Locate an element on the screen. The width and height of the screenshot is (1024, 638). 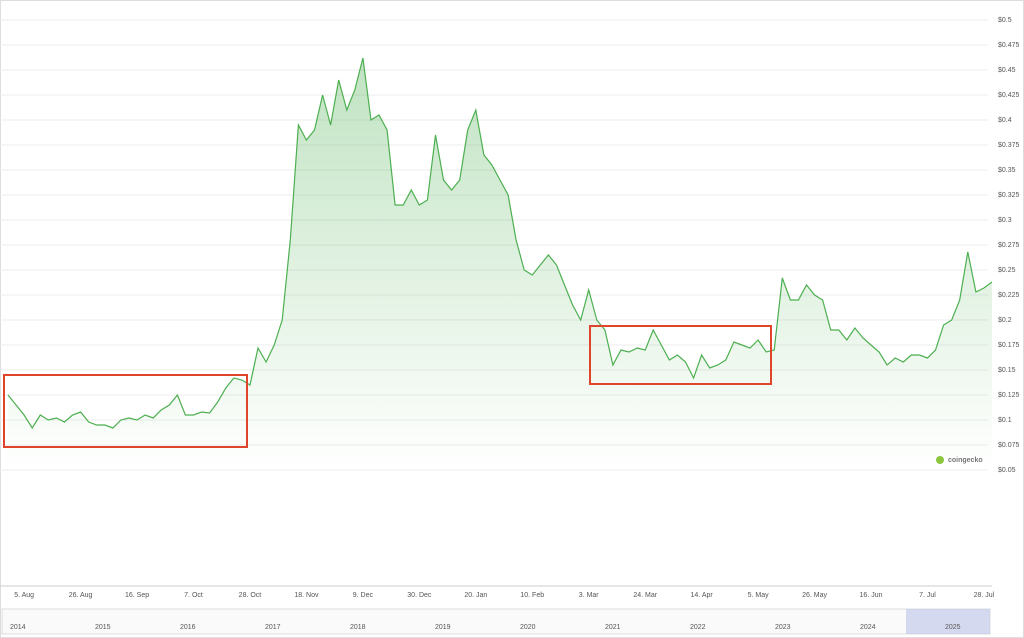
navigator-year: 2015 is located at coordinates (103, 627).